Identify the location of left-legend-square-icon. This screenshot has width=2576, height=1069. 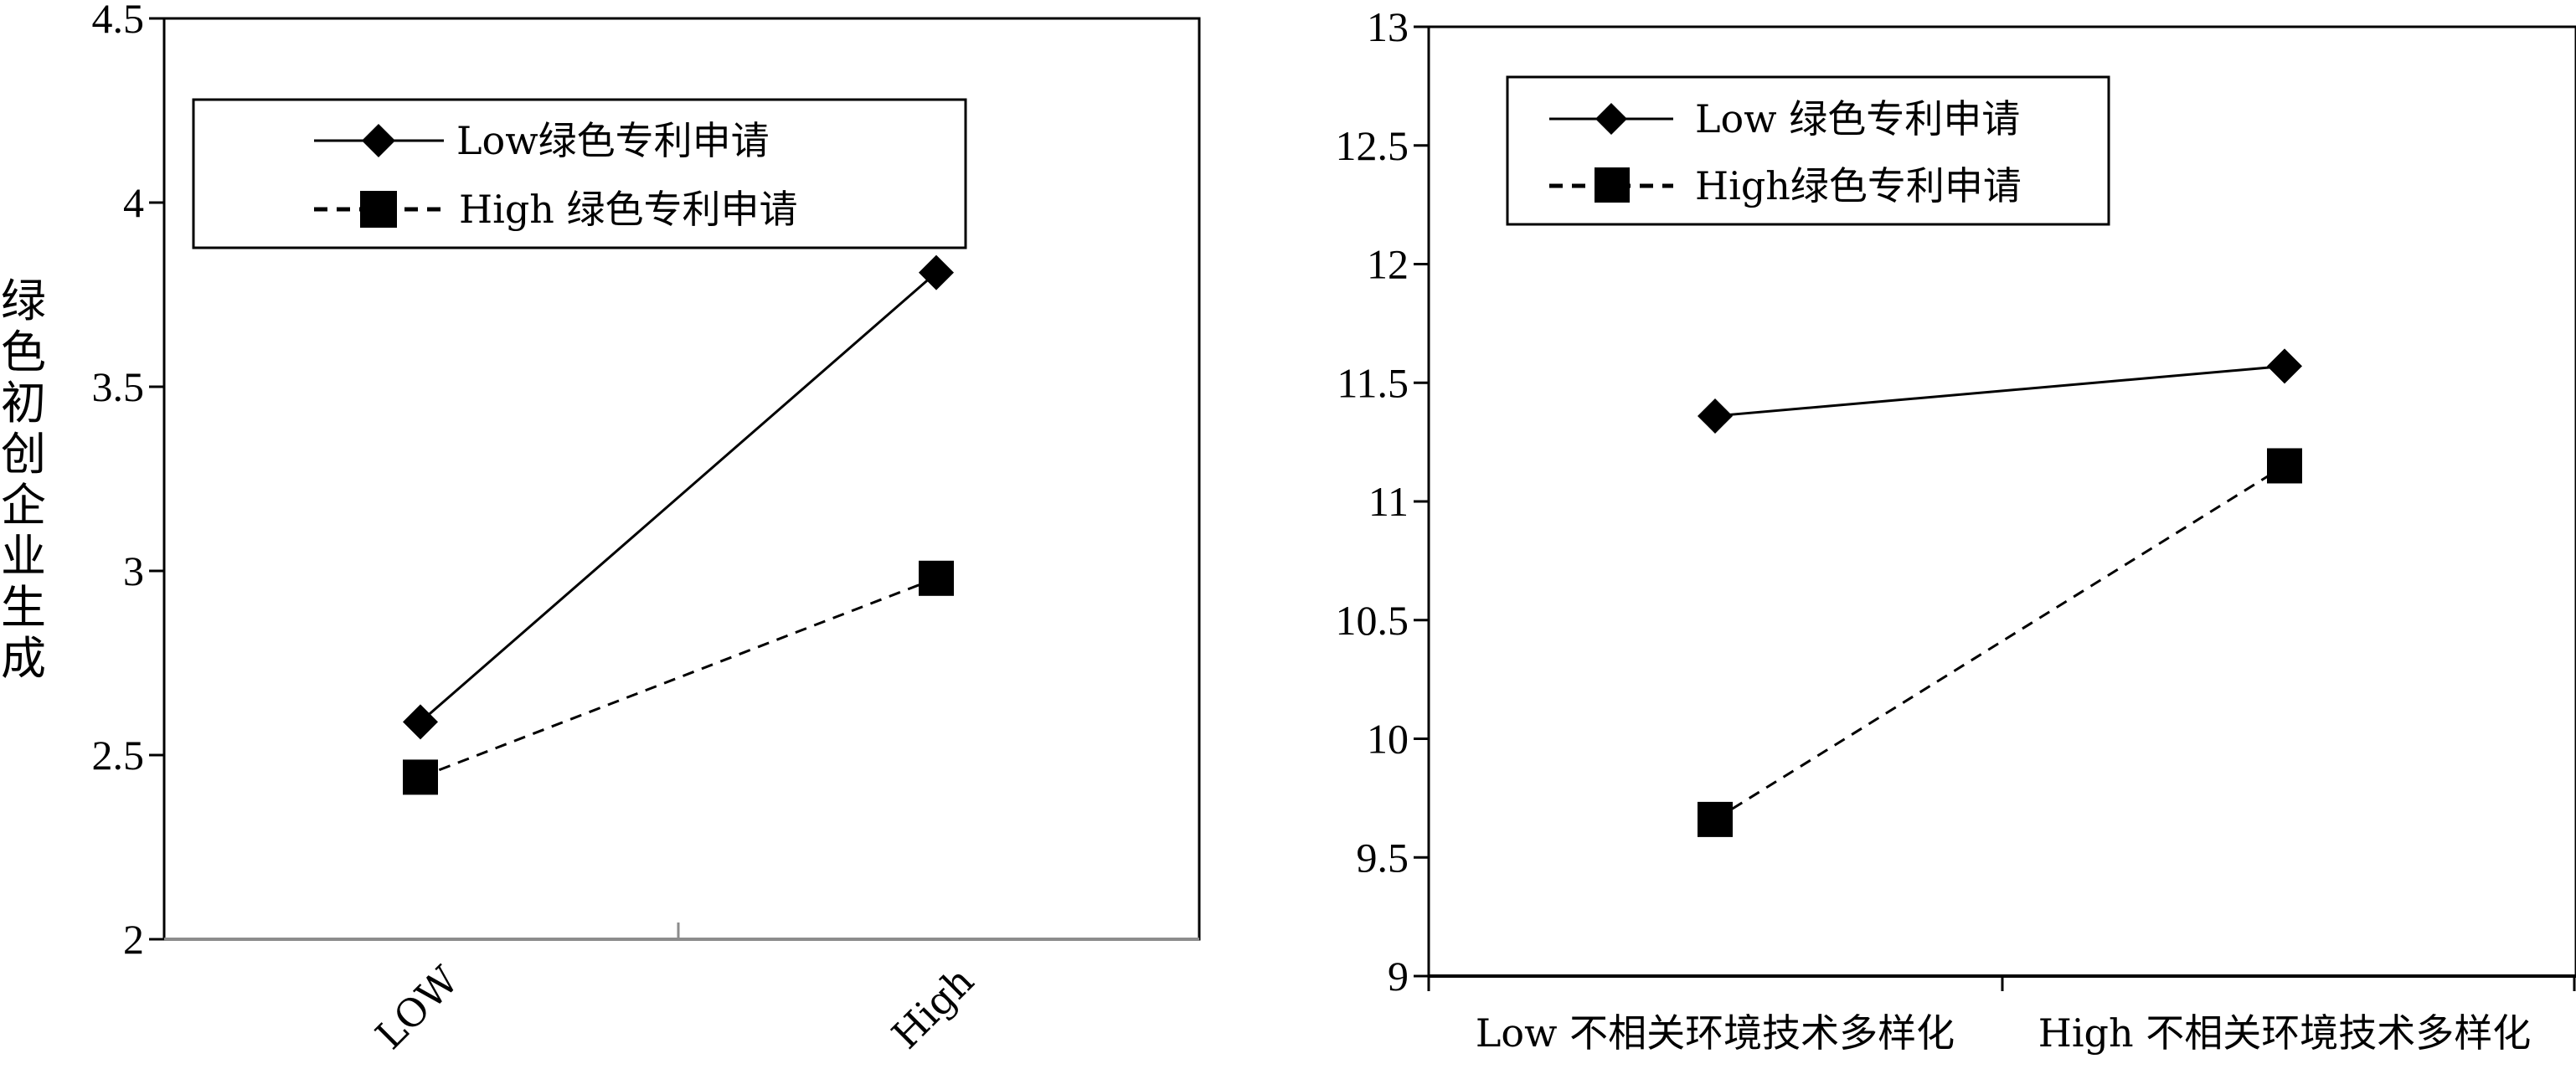
(378, 209).